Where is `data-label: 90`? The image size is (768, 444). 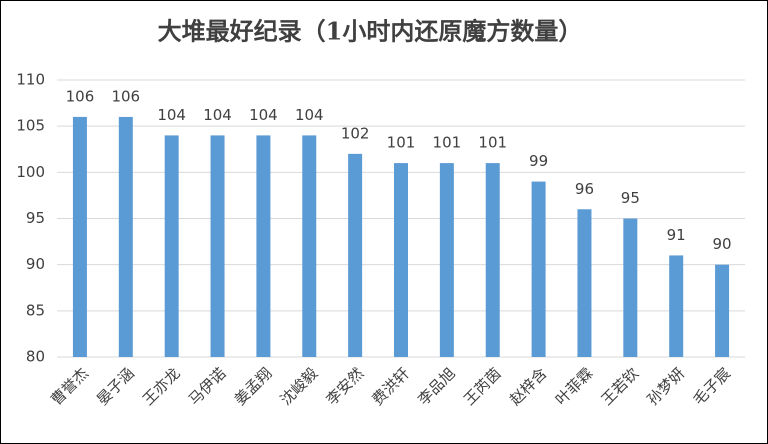
data-label: 90 is located at coordinates (722, 244).